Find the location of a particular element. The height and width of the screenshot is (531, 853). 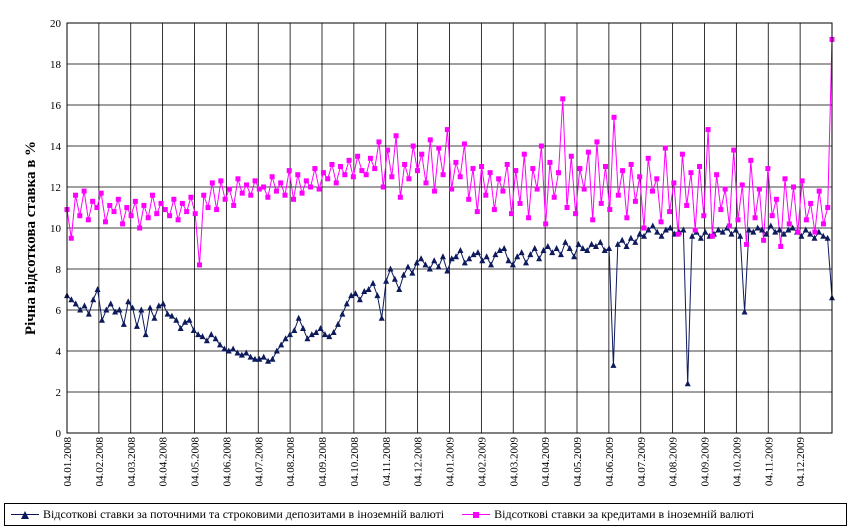

x-tick-label: 04.11.2009 is located at coordinates (769, 462).